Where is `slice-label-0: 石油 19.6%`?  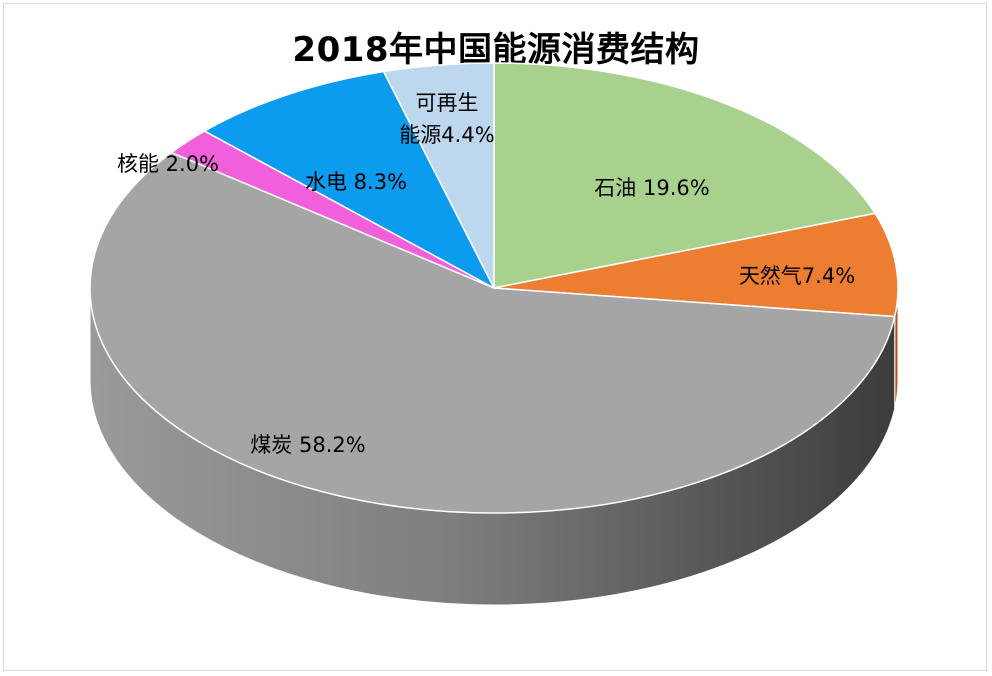 slice-label-0: 石油 19.6% is located at coordinates (651, 188).